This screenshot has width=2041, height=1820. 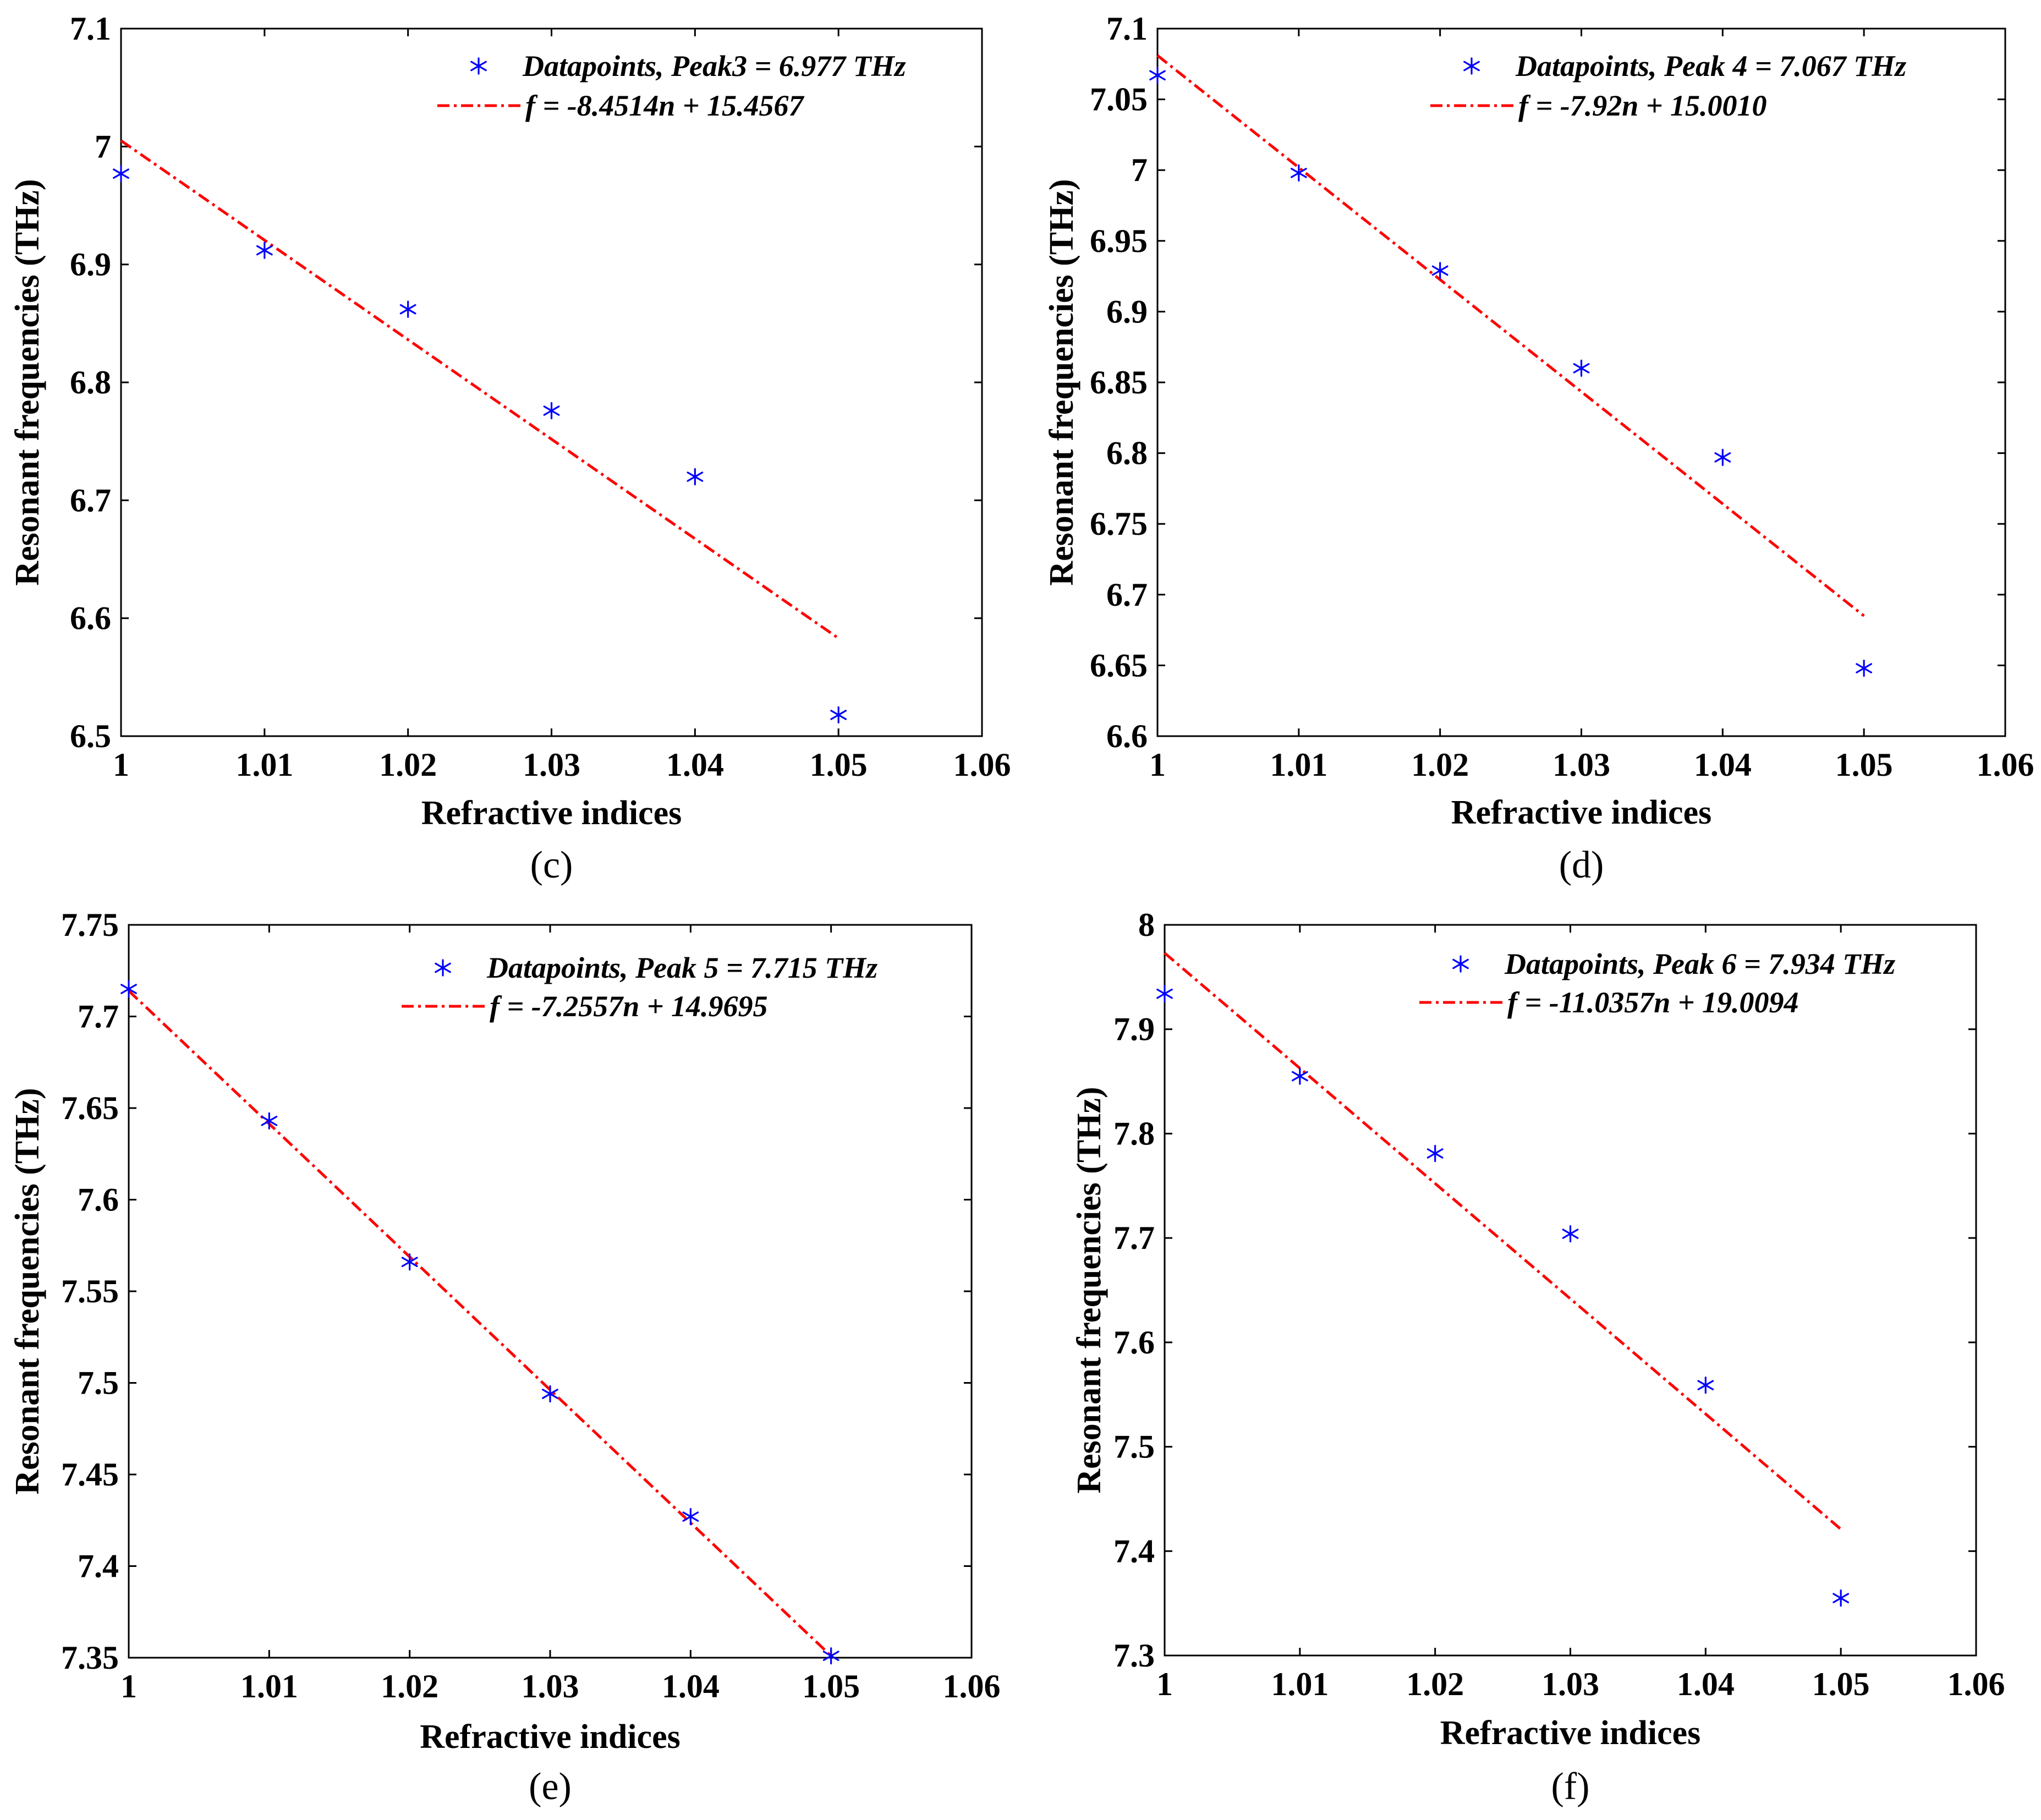 I want to click on x-tick-label: 1.06, so click(x=972, y=1686).